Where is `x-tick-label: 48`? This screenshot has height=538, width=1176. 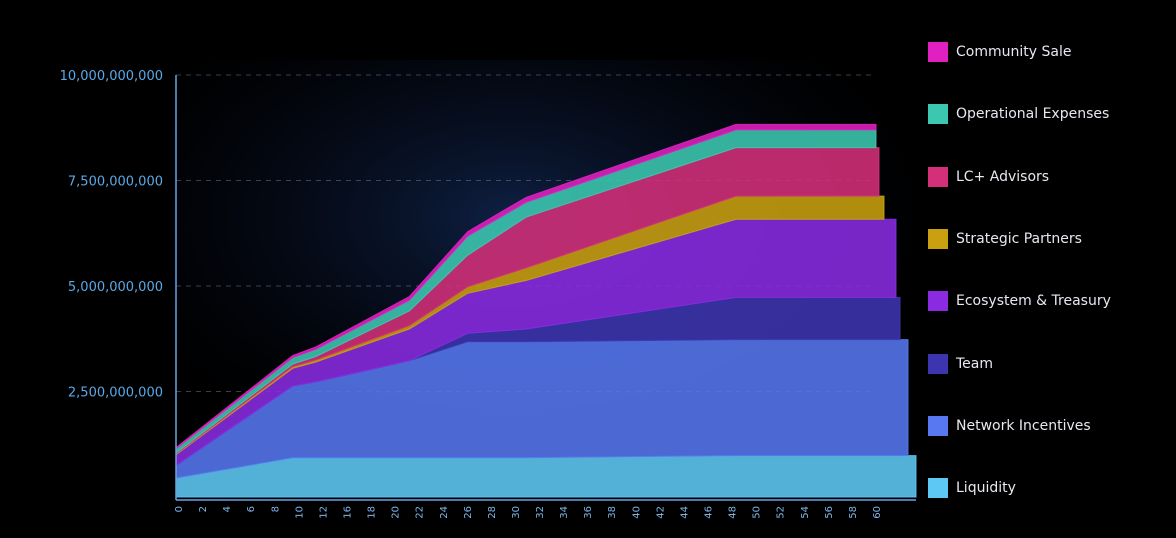
x-tick-label: 48 is located at coordinates (733, 512).